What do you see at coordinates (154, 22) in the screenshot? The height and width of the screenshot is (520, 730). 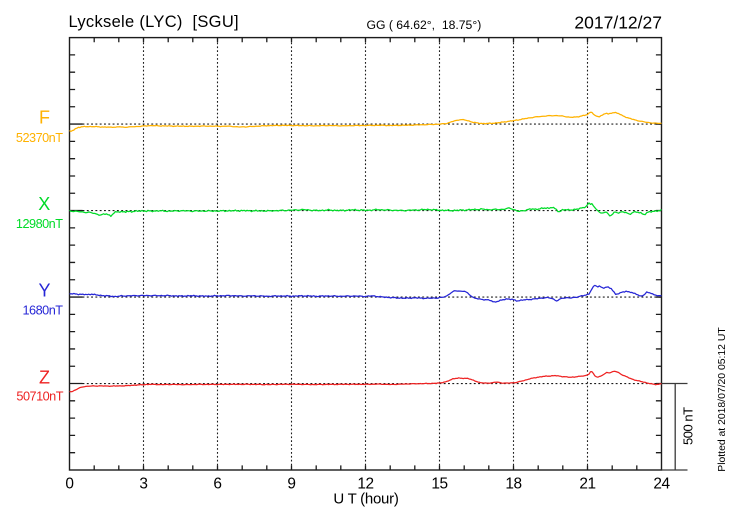 I see `svg-text: Lycksele (LYC) [SGU]` at bounding box center [154, 22].